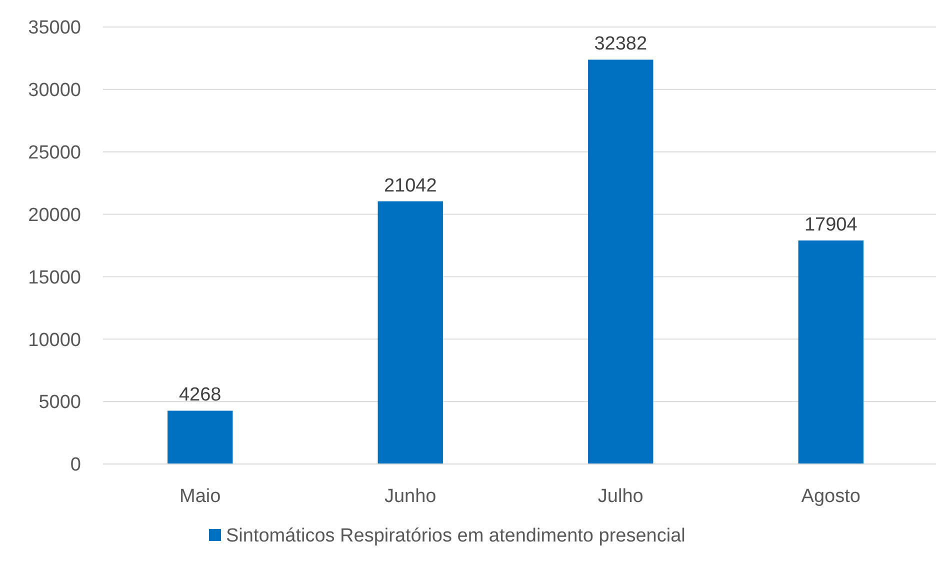 The image size is (944, 561). I want to click on data-label: 21042, so click(410, 185).